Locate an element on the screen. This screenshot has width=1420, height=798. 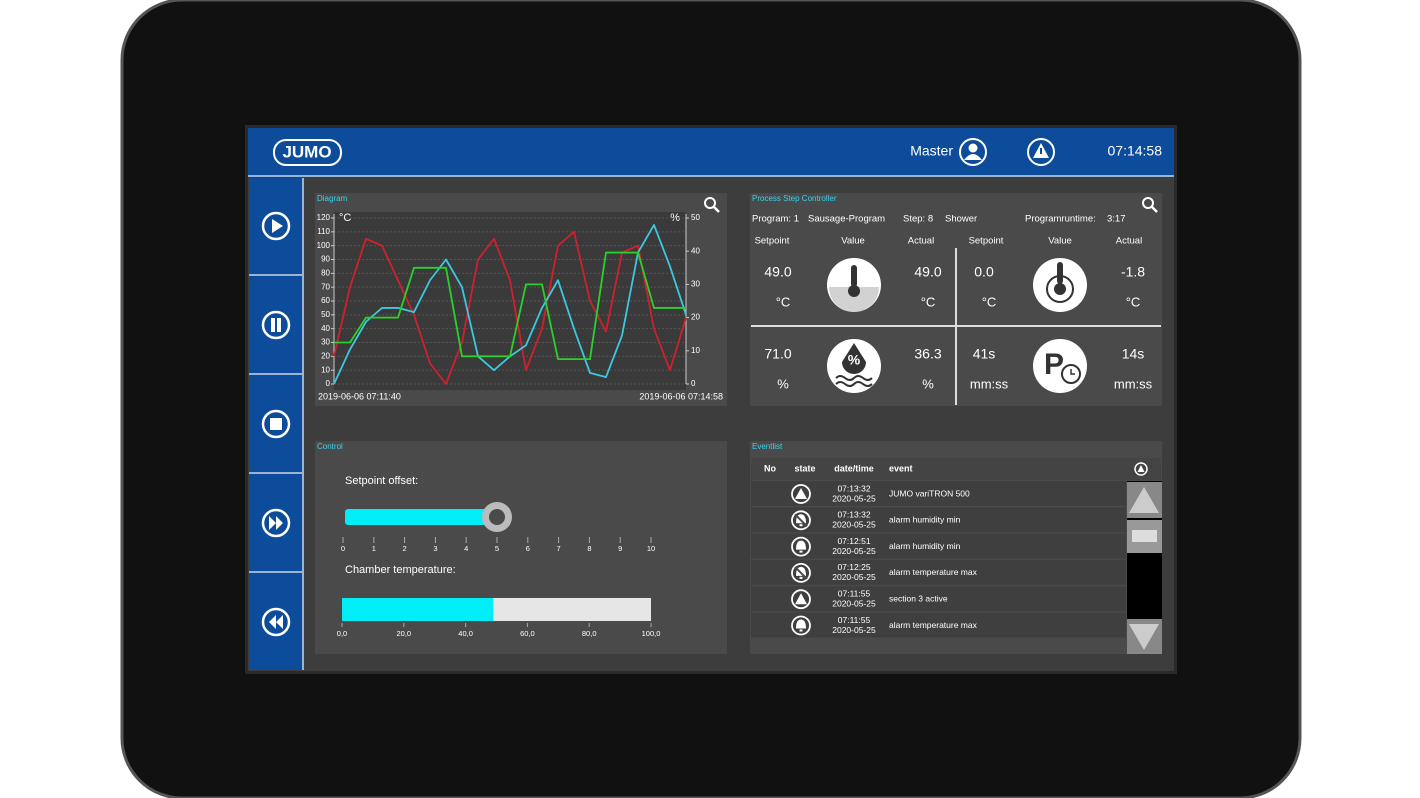
logo-frame is located at coordinates (307, 152).